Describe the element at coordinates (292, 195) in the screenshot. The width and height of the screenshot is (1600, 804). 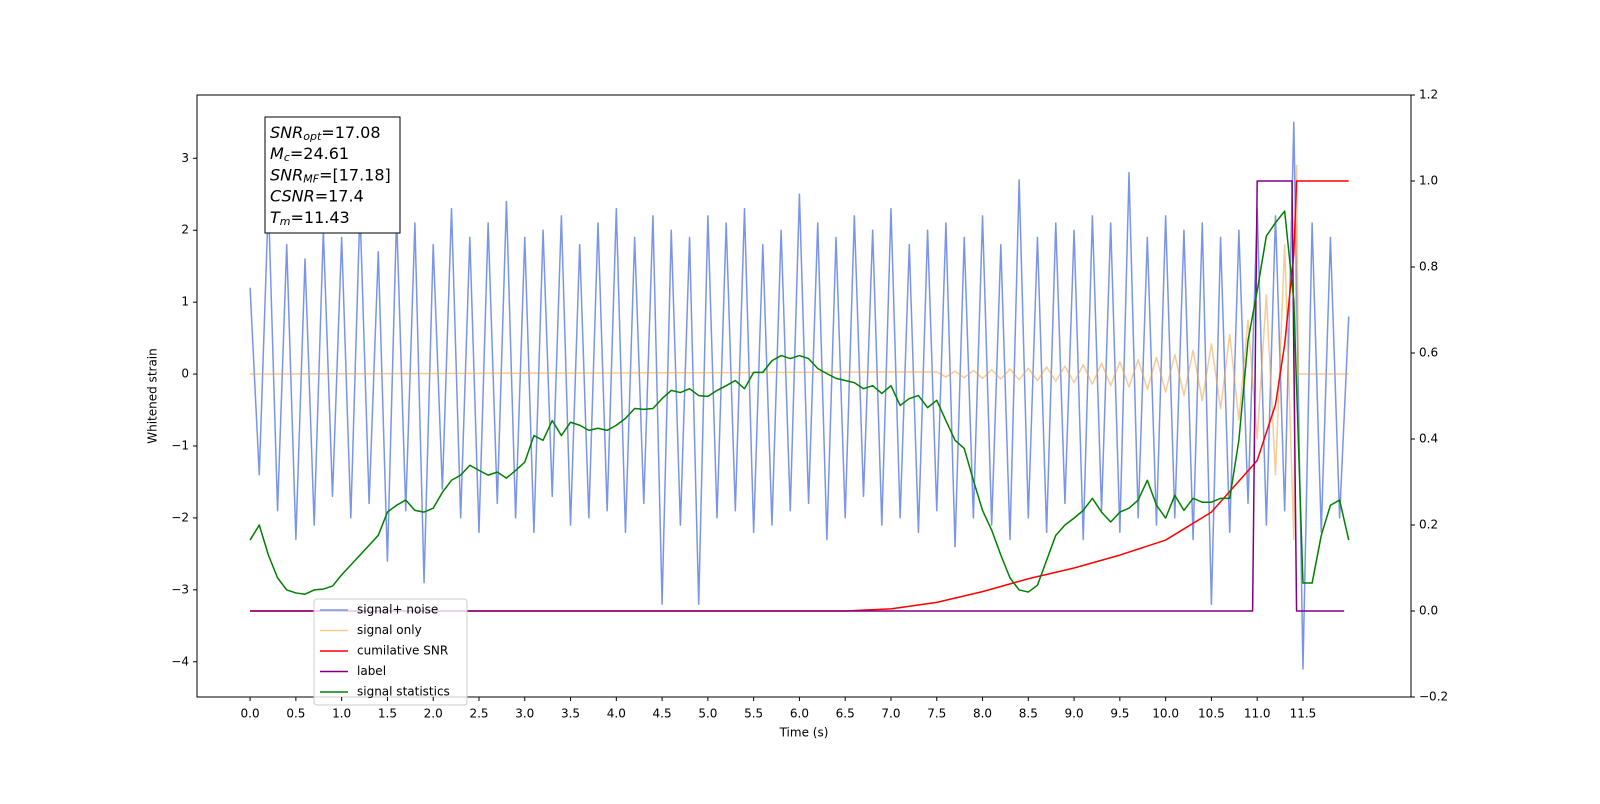
I see `annotation-symbol: CSNR` at that location.